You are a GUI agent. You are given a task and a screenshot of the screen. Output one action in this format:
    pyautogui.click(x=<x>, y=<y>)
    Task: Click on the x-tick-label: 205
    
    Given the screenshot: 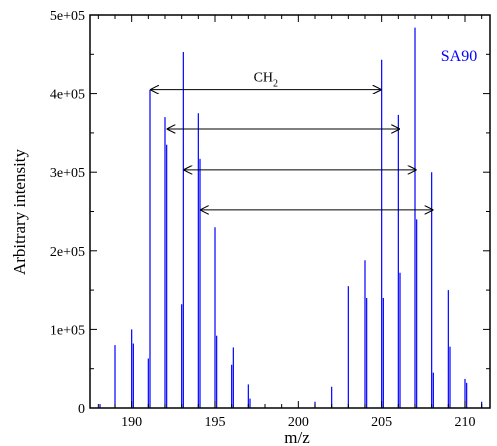 What is the action you would take?
    pyautogui.click(x=381, y=422)
    